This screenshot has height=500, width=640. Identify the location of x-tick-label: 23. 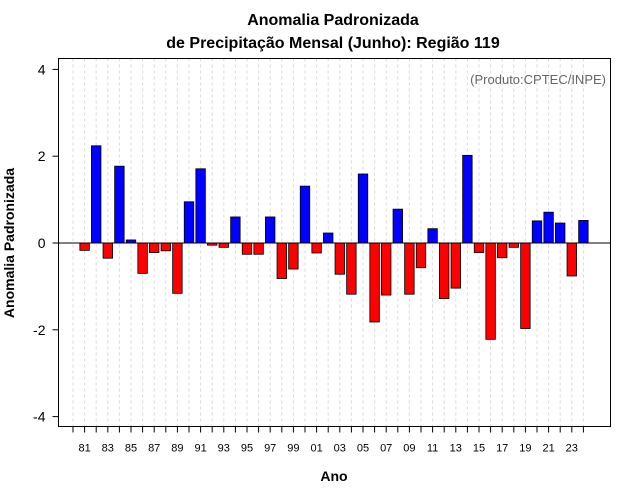
(572, 449).